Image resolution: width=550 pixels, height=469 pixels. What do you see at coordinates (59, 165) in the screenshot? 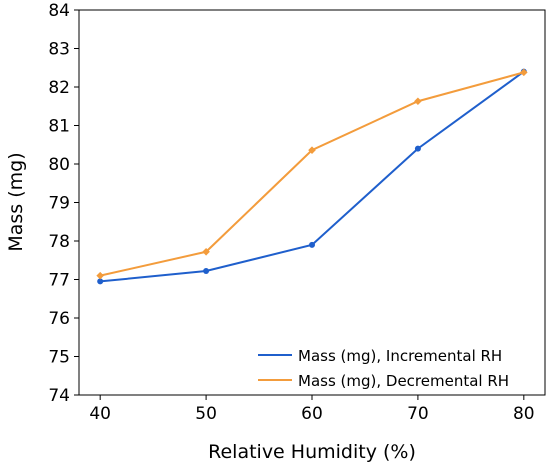
I see `y-tick-label: 80` at bounding box center [59, 165].